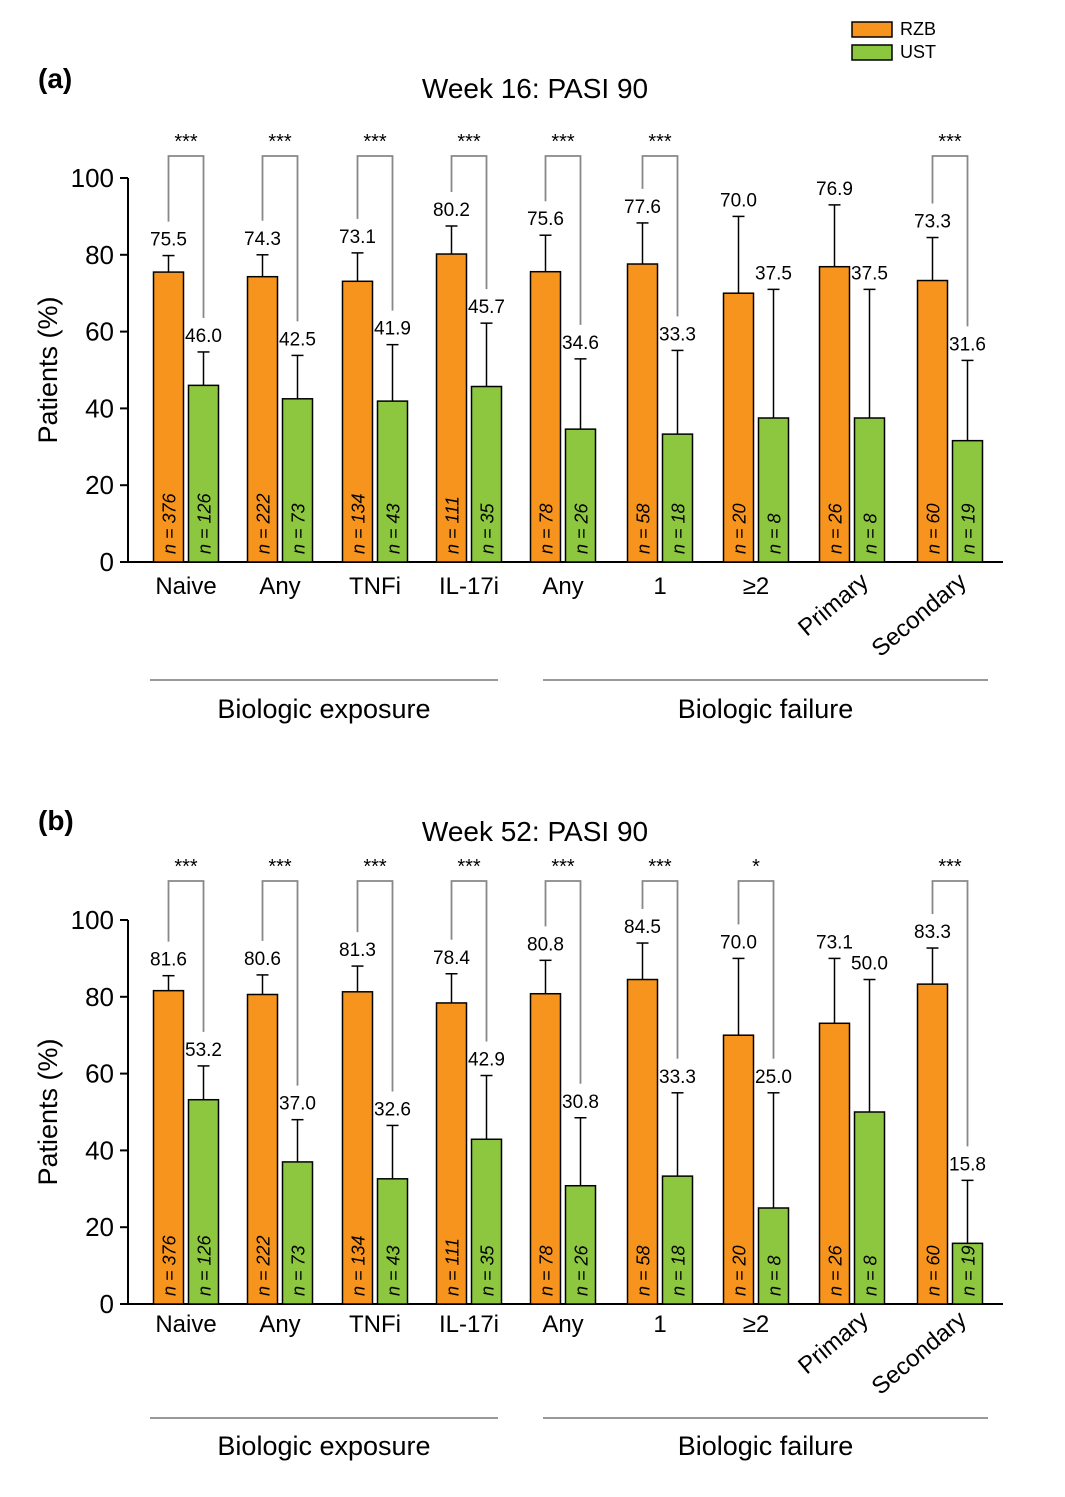 This screenshot has height=1497, width=1065. Describe the element at coordinates (262, 239) in the screenshot. I see `value-label-rzb: 74.3` at that location.